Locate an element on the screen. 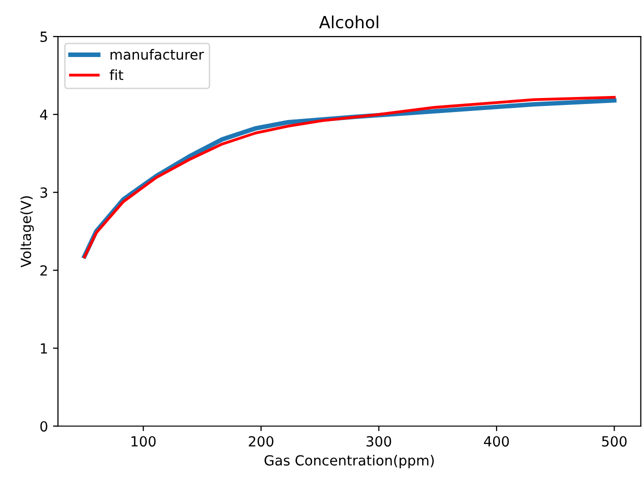  y-tick-label: 1 is located at coordinates (43, 348).